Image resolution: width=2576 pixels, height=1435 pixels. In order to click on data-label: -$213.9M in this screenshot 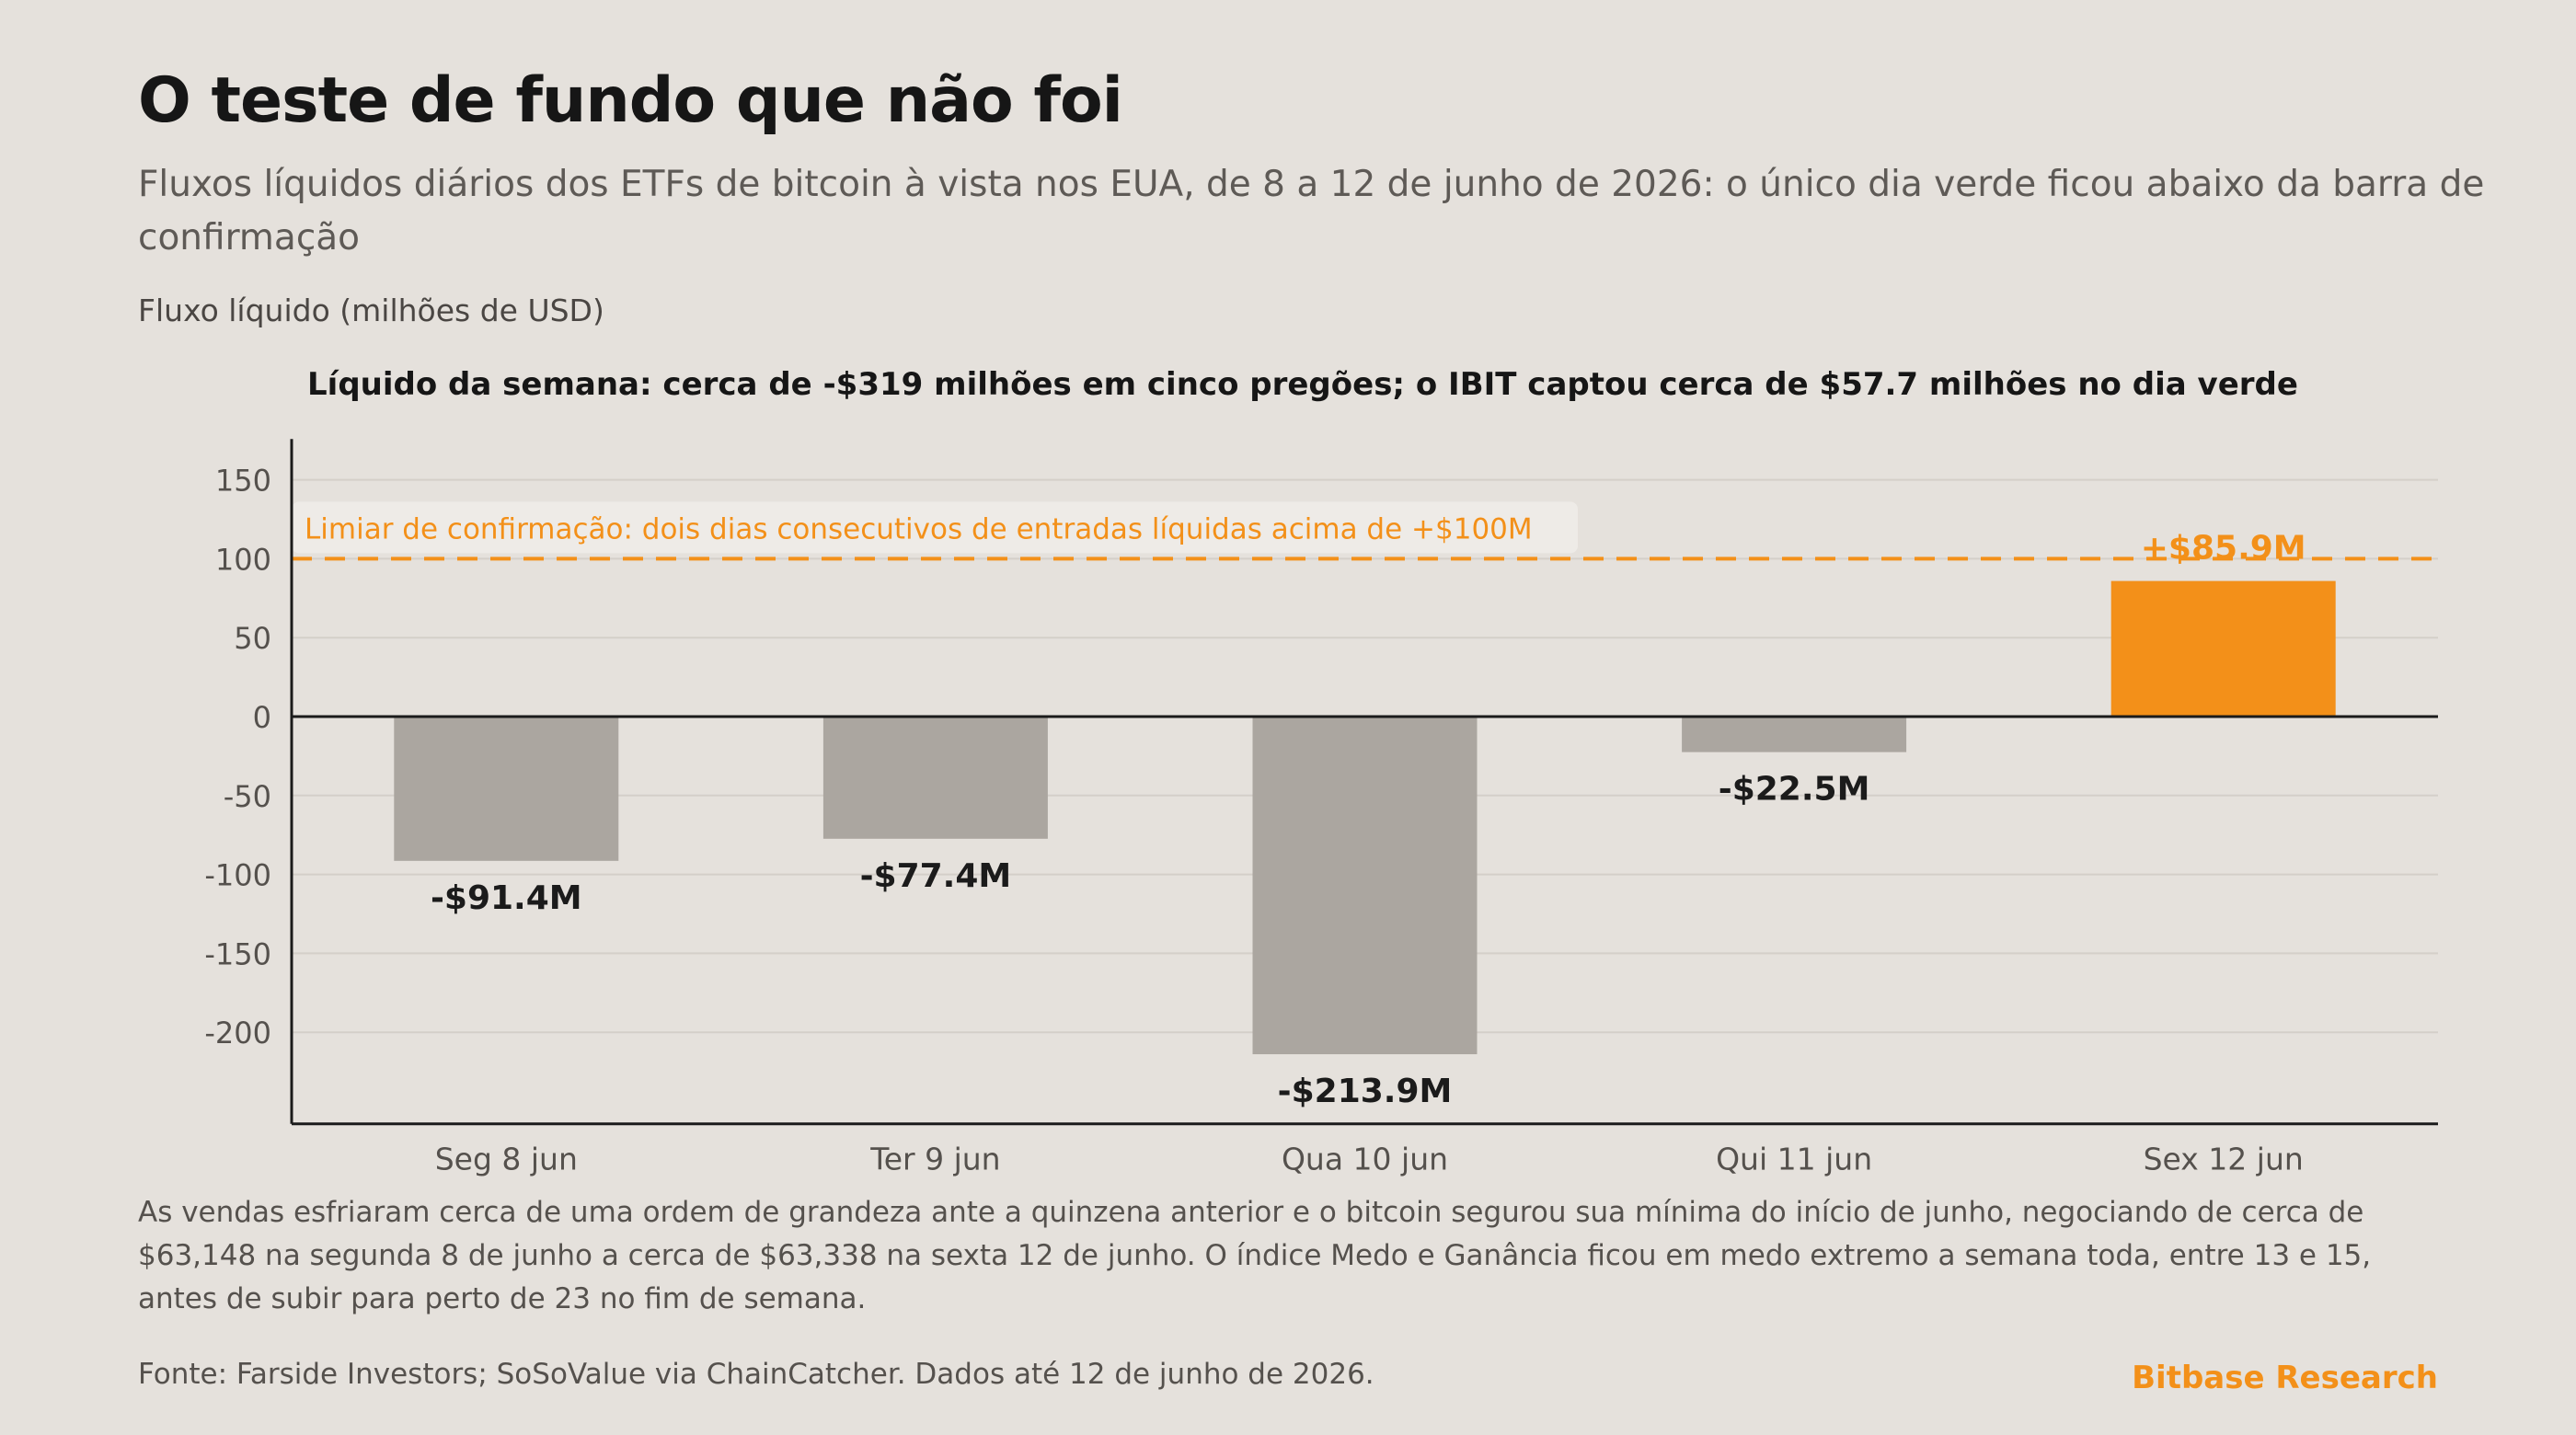, I will do `click(1365, 1091)`.